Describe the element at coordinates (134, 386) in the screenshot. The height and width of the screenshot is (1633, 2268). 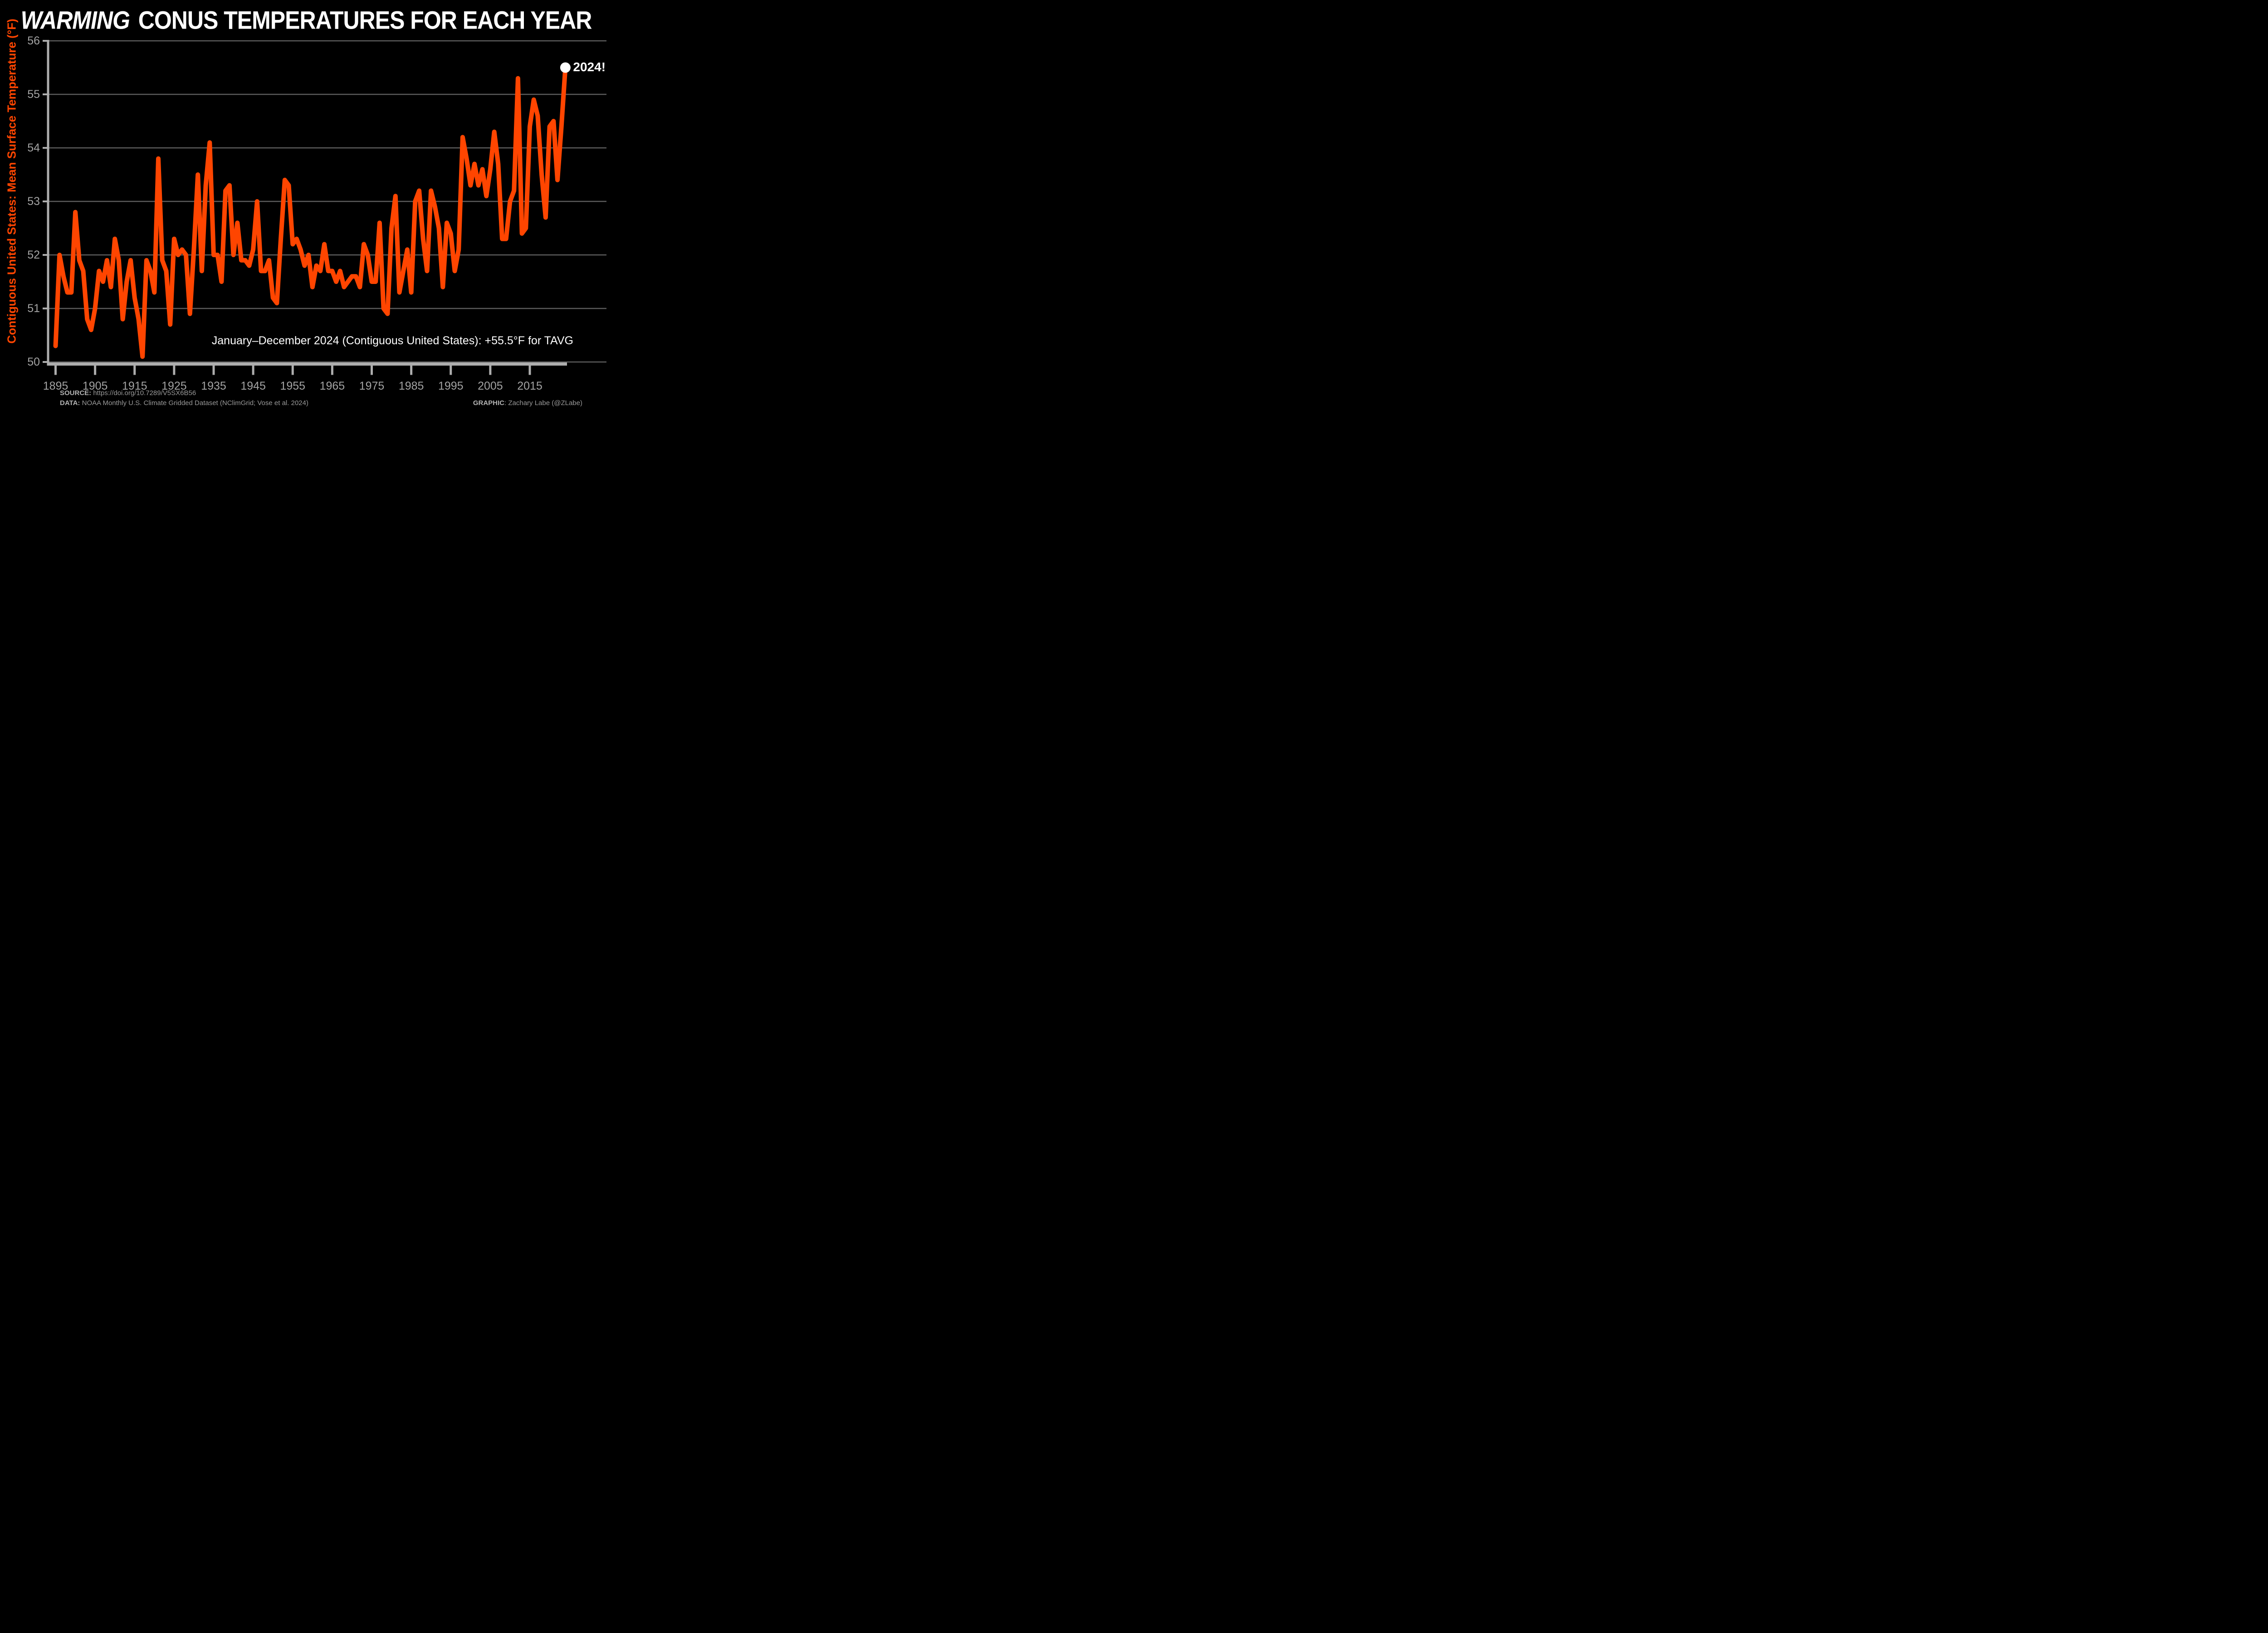
I see `x-tick-label-1915: 1915` at that location.